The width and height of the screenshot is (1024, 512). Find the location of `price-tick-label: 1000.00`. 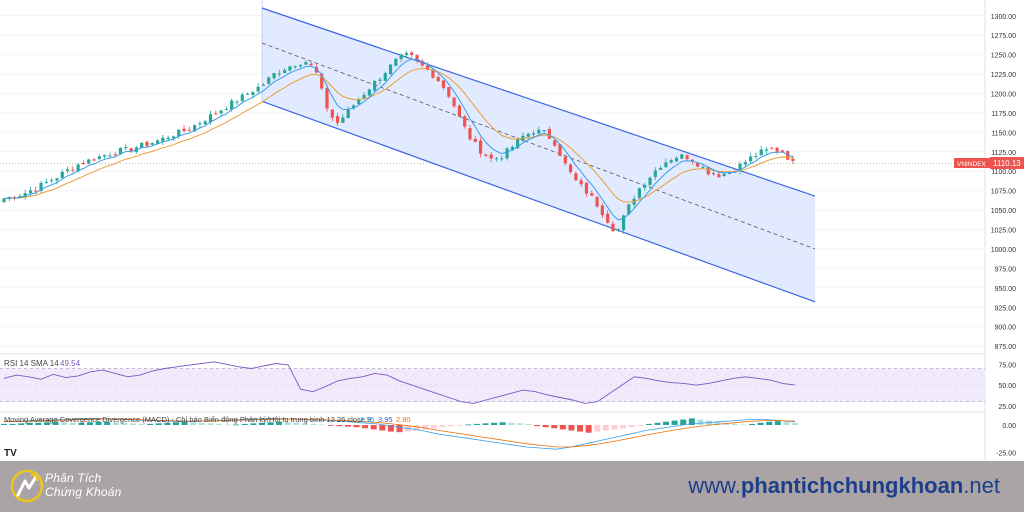

price-tick-label: 1000.00 is located at coordinates (1003, 250).